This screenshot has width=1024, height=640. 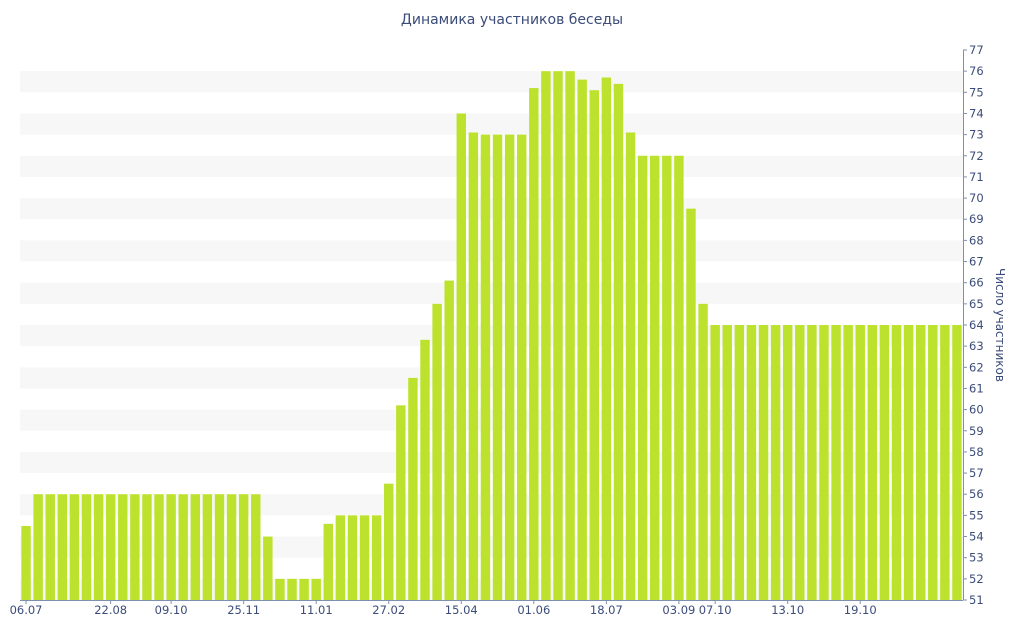 What do you see at coordinates (976, 240) in the screenshot?
I see `y-tick-label: 68` at bounding box center [976, 240].